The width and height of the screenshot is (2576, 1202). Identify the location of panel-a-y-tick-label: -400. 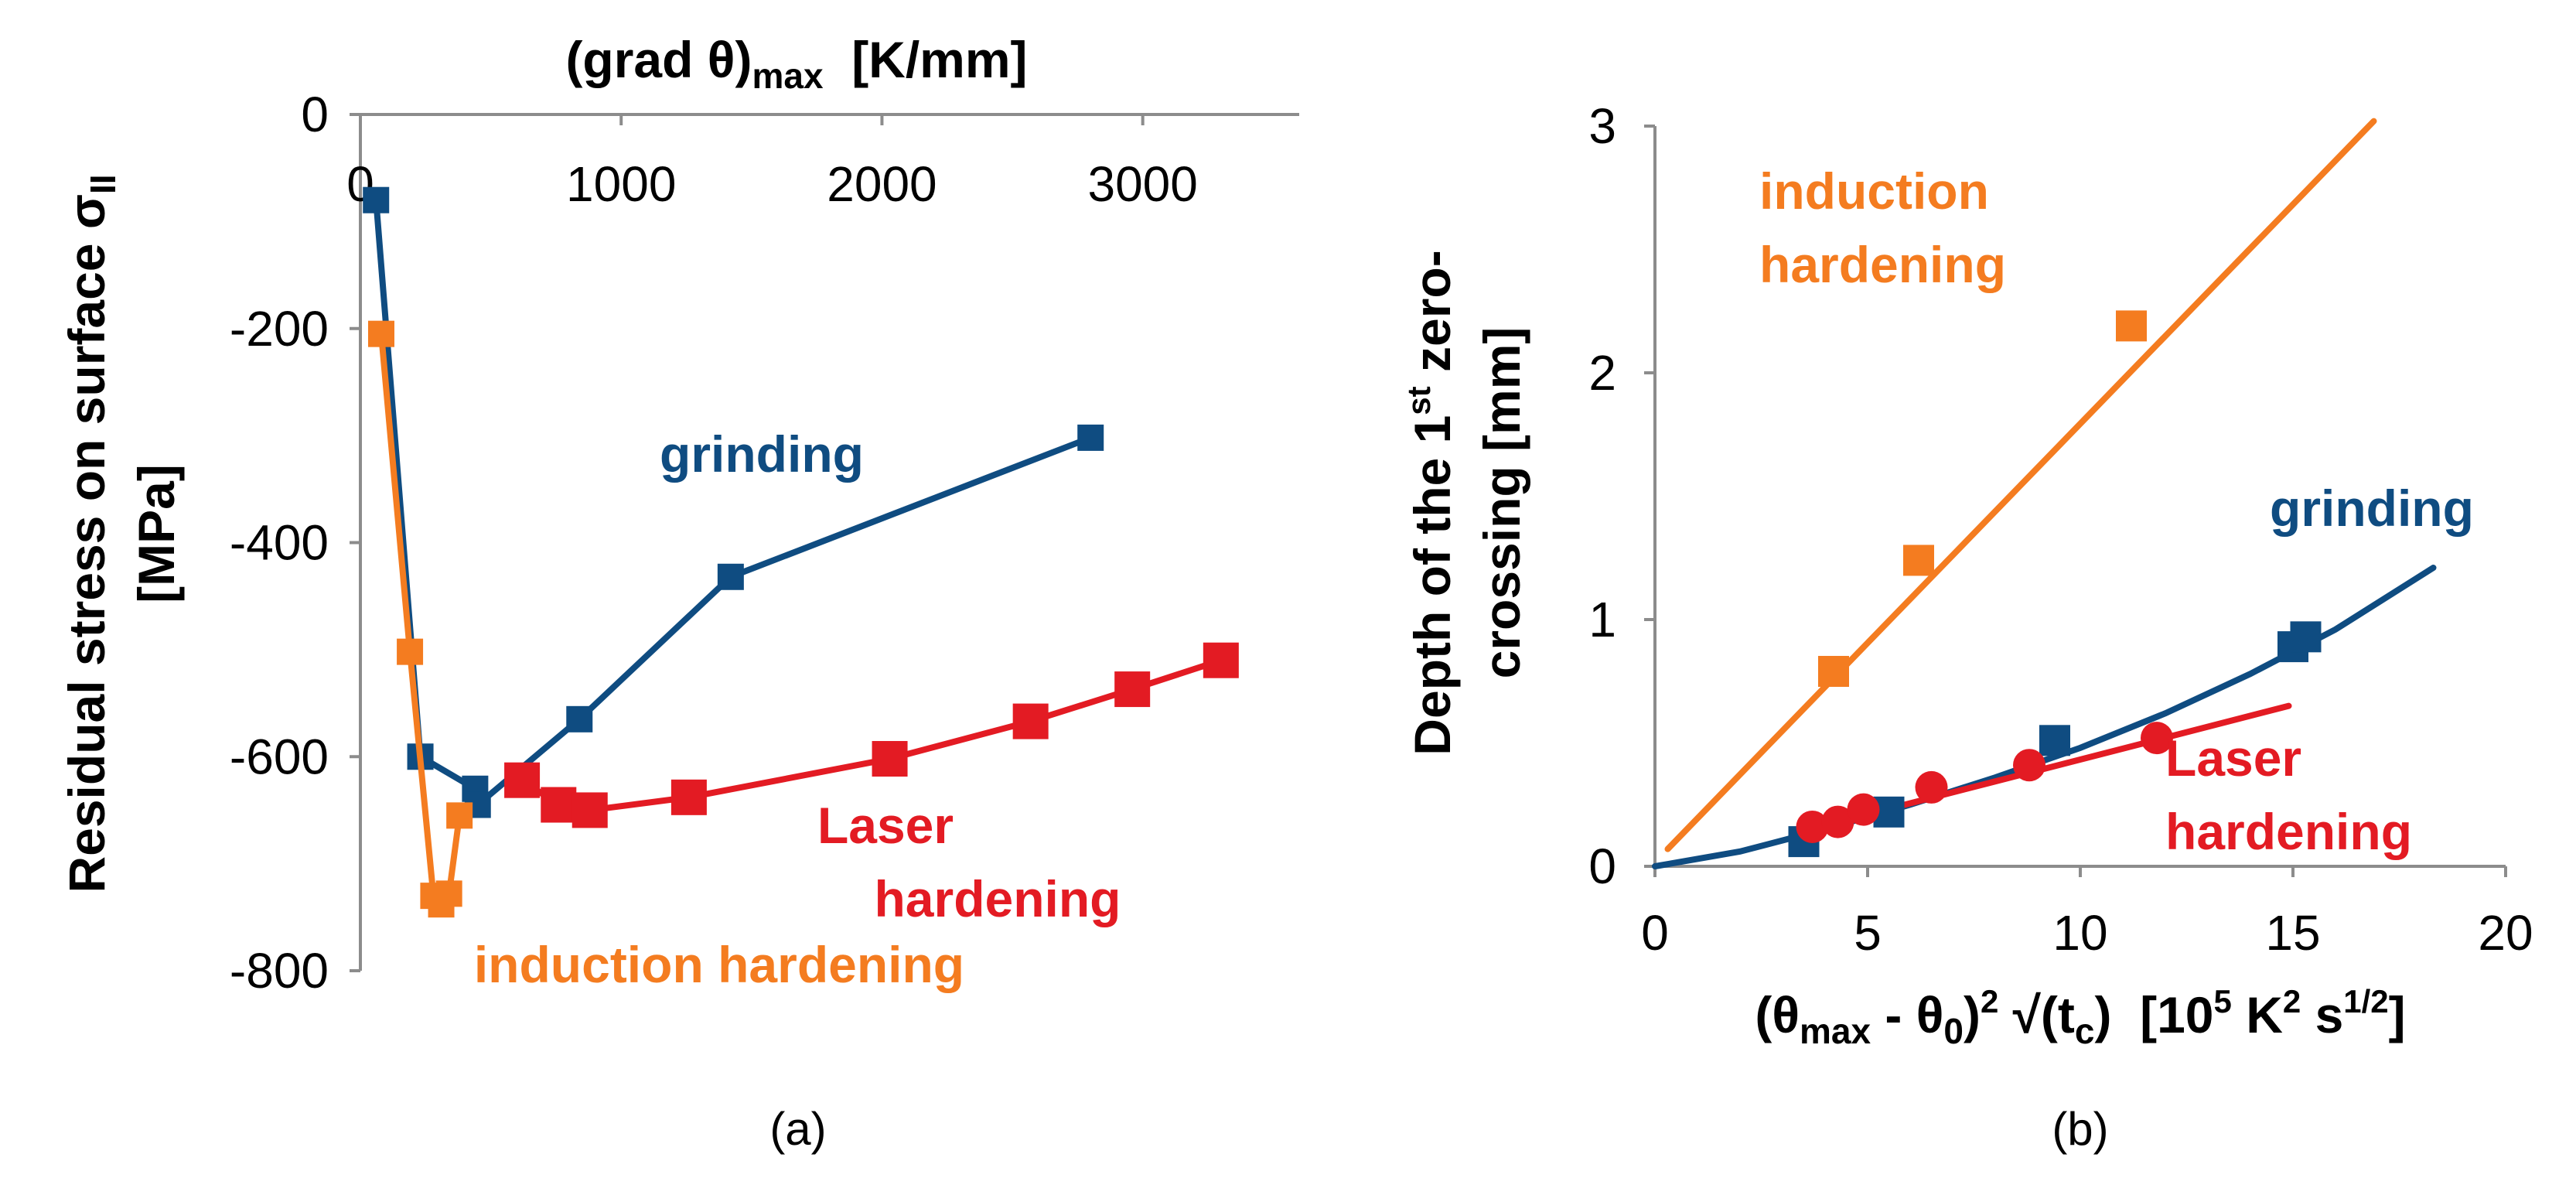
(280, 543).